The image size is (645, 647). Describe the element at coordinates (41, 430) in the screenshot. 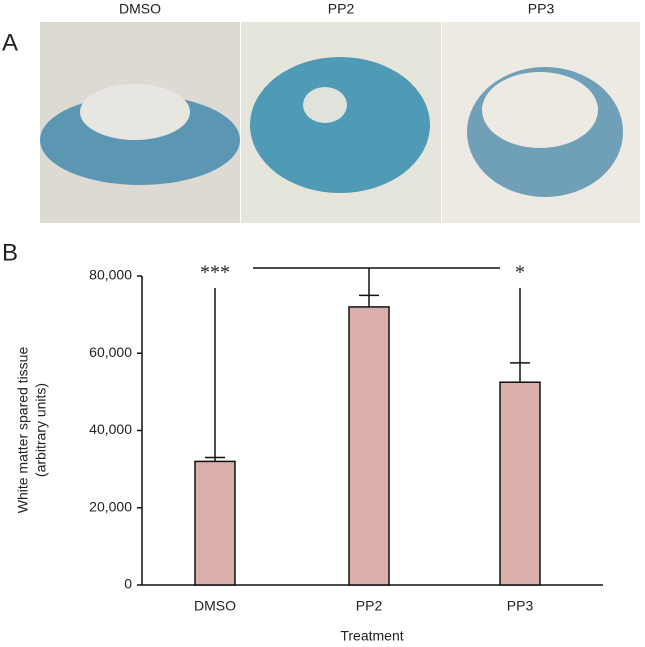

I see `y-axis-title: (arbitrary units)` at that location.